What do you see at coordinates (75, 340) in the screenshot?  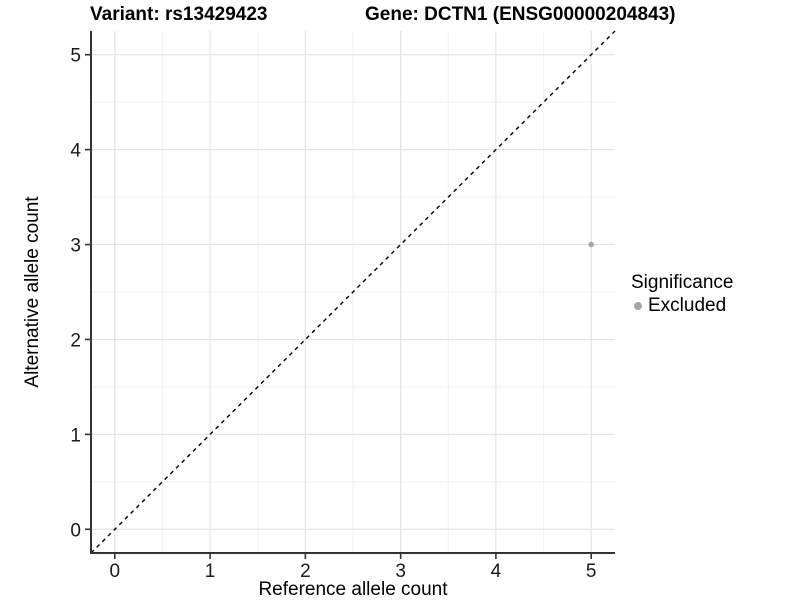 I see `y-tick-label: 2` at bounding box center [75, 340].